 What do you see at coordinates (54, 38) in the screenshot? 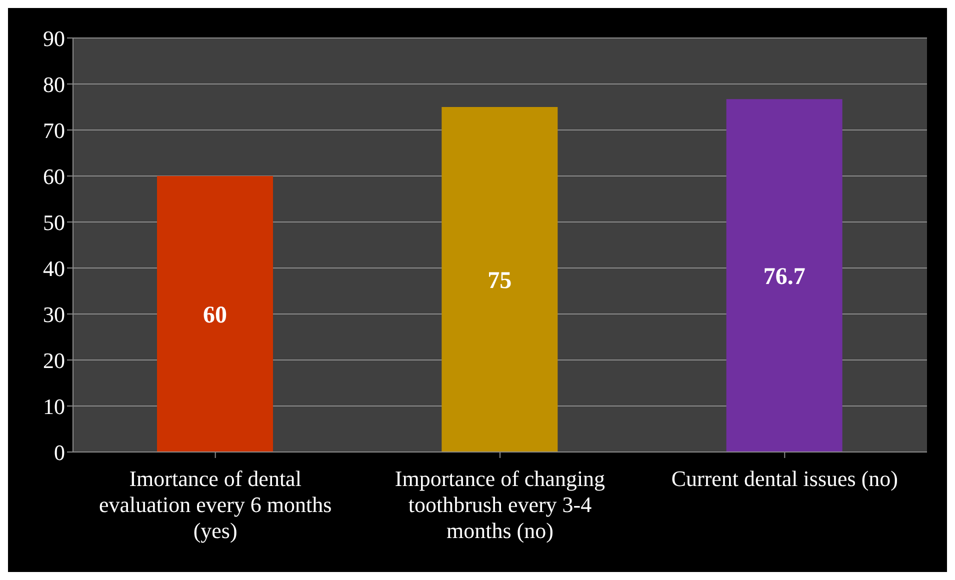
I see `y-tick-label: 90` at bounding box center [54, 38].